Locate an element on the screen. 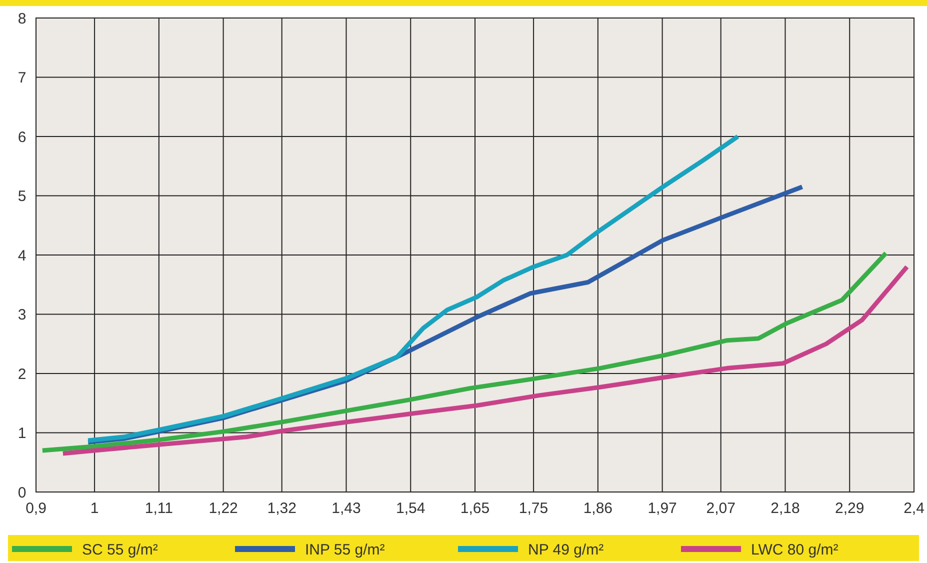  legend-label: SC 55 g/m² is located at coordinates (120, 549).